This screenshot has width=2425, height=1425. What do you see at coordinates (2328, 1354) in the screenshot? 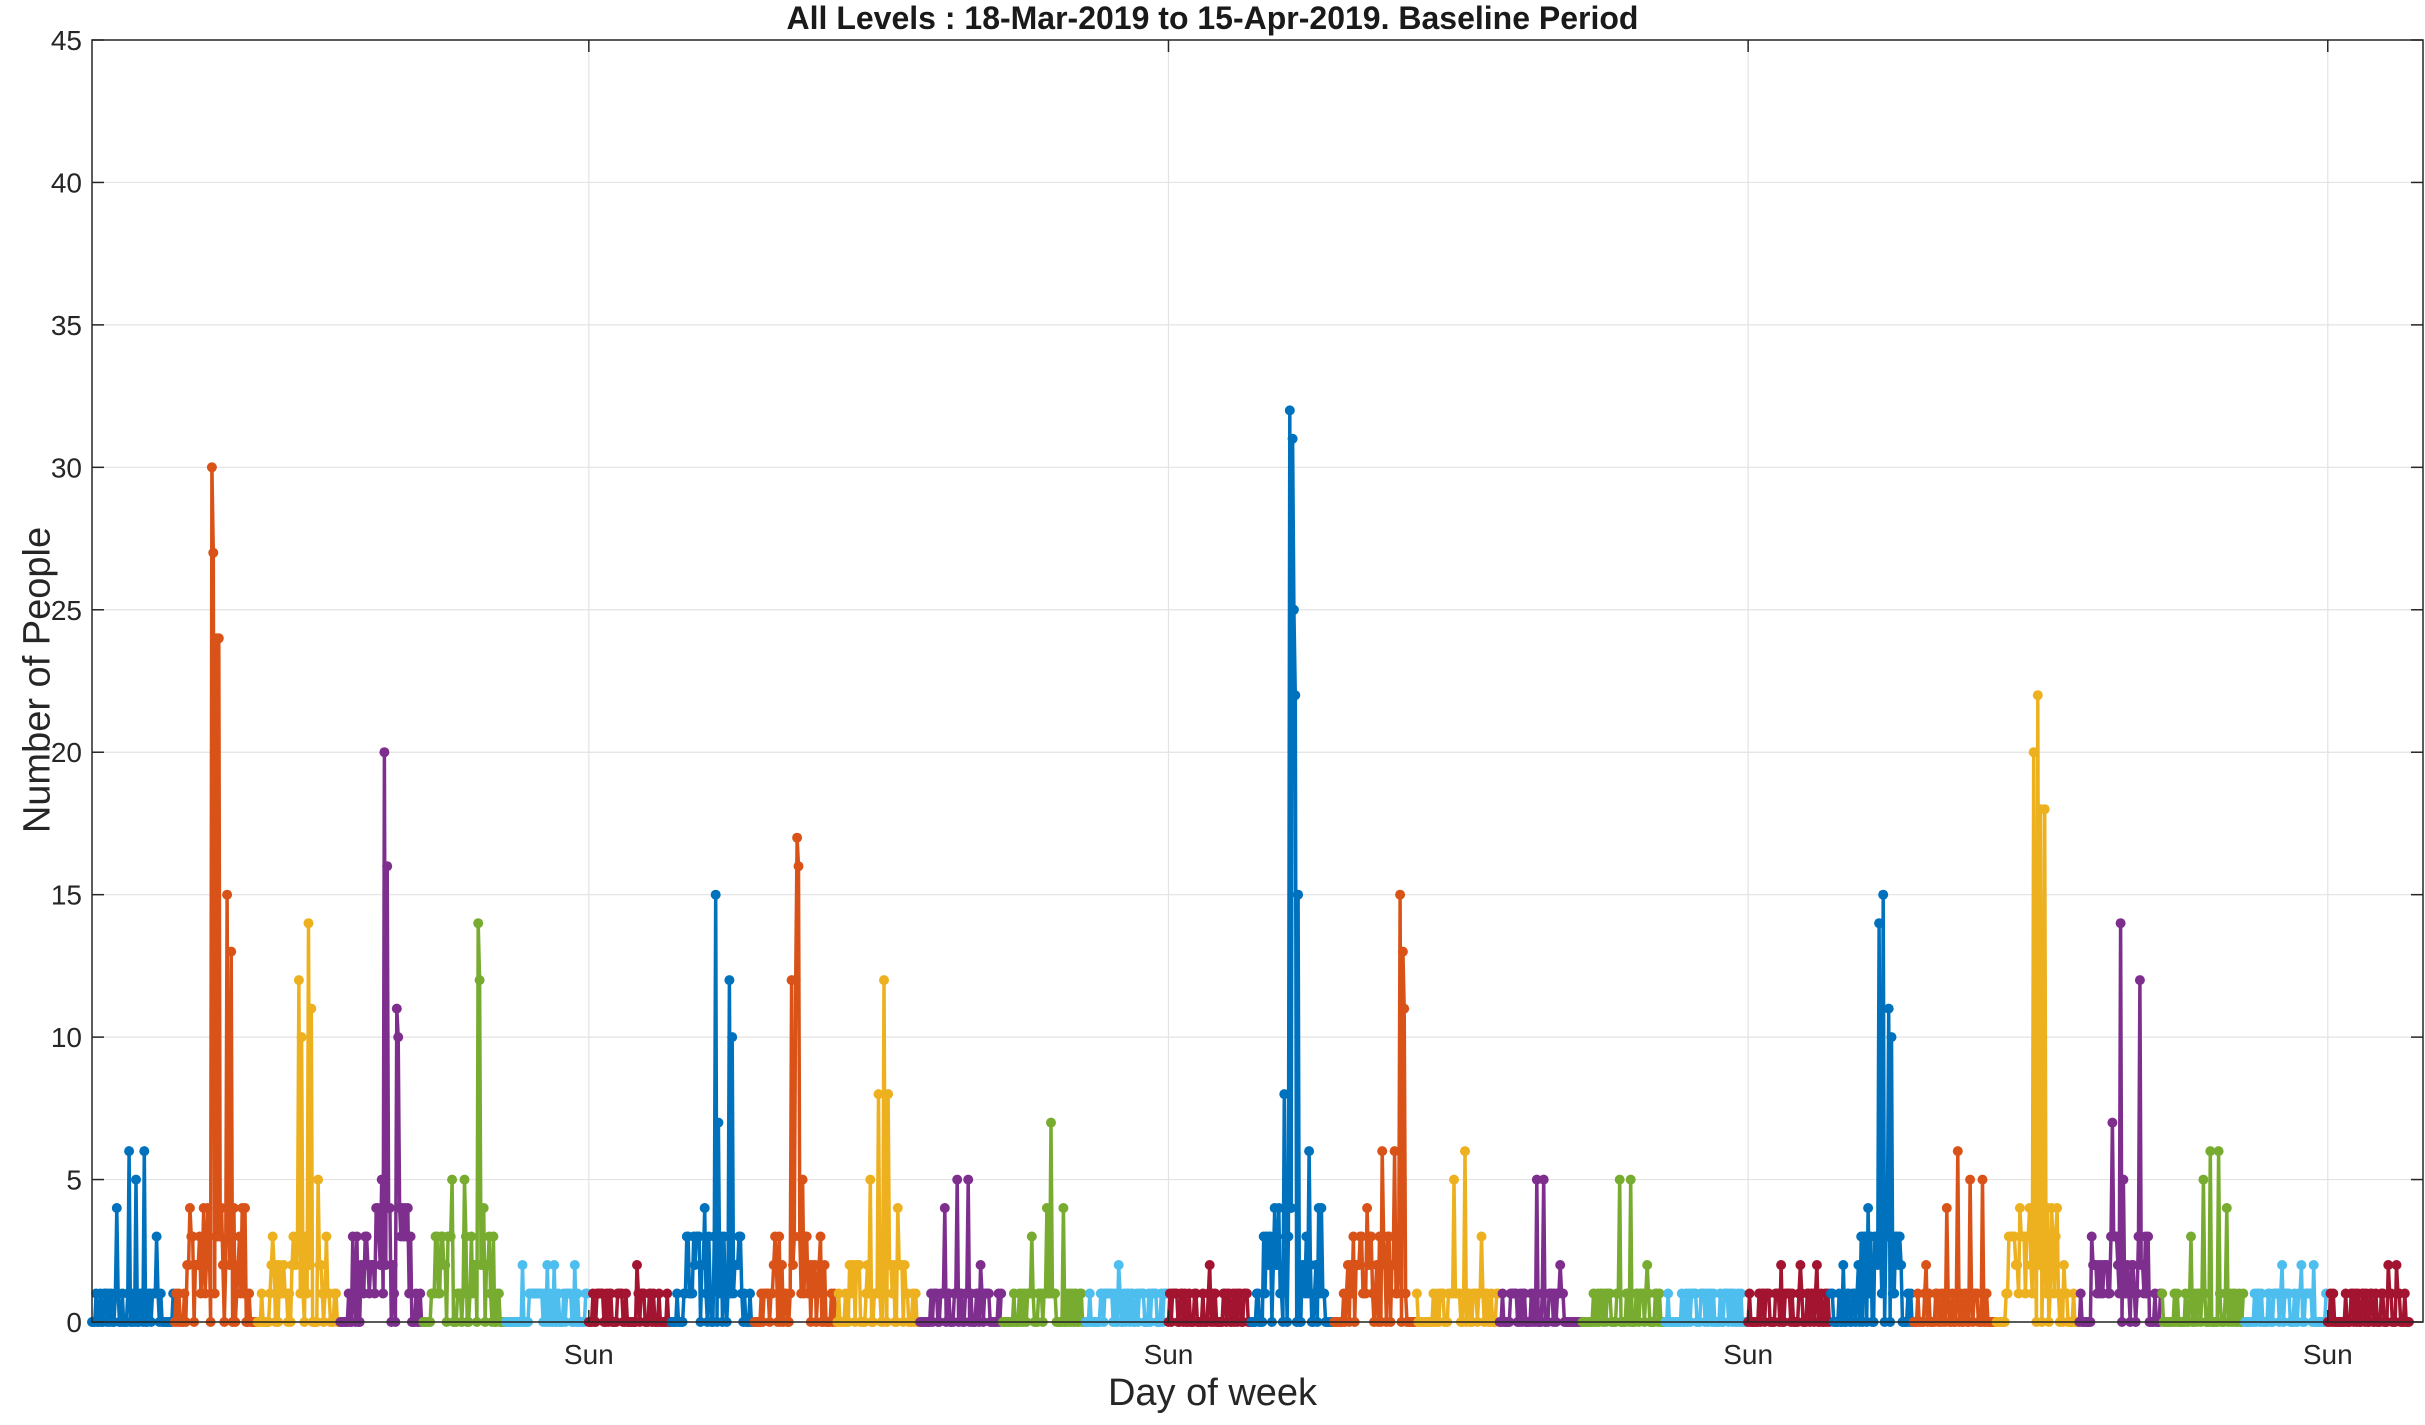
I see `x-tick-label: Sun` at bounding box center [2328, 1354].